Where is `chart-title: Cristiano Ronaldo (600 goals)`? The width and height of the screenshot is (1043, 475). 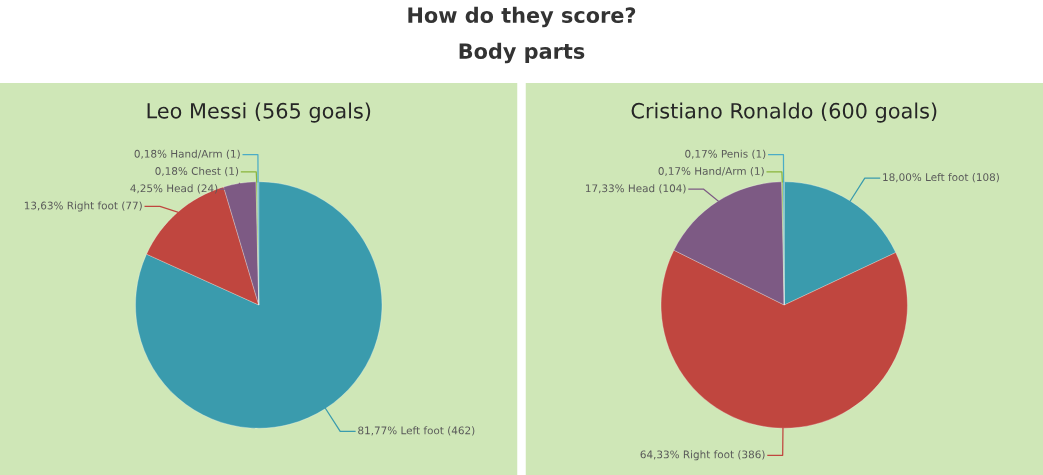 chart-title: Cristiano Ronaldo (600 goals) is located at coordinates (784, 112).